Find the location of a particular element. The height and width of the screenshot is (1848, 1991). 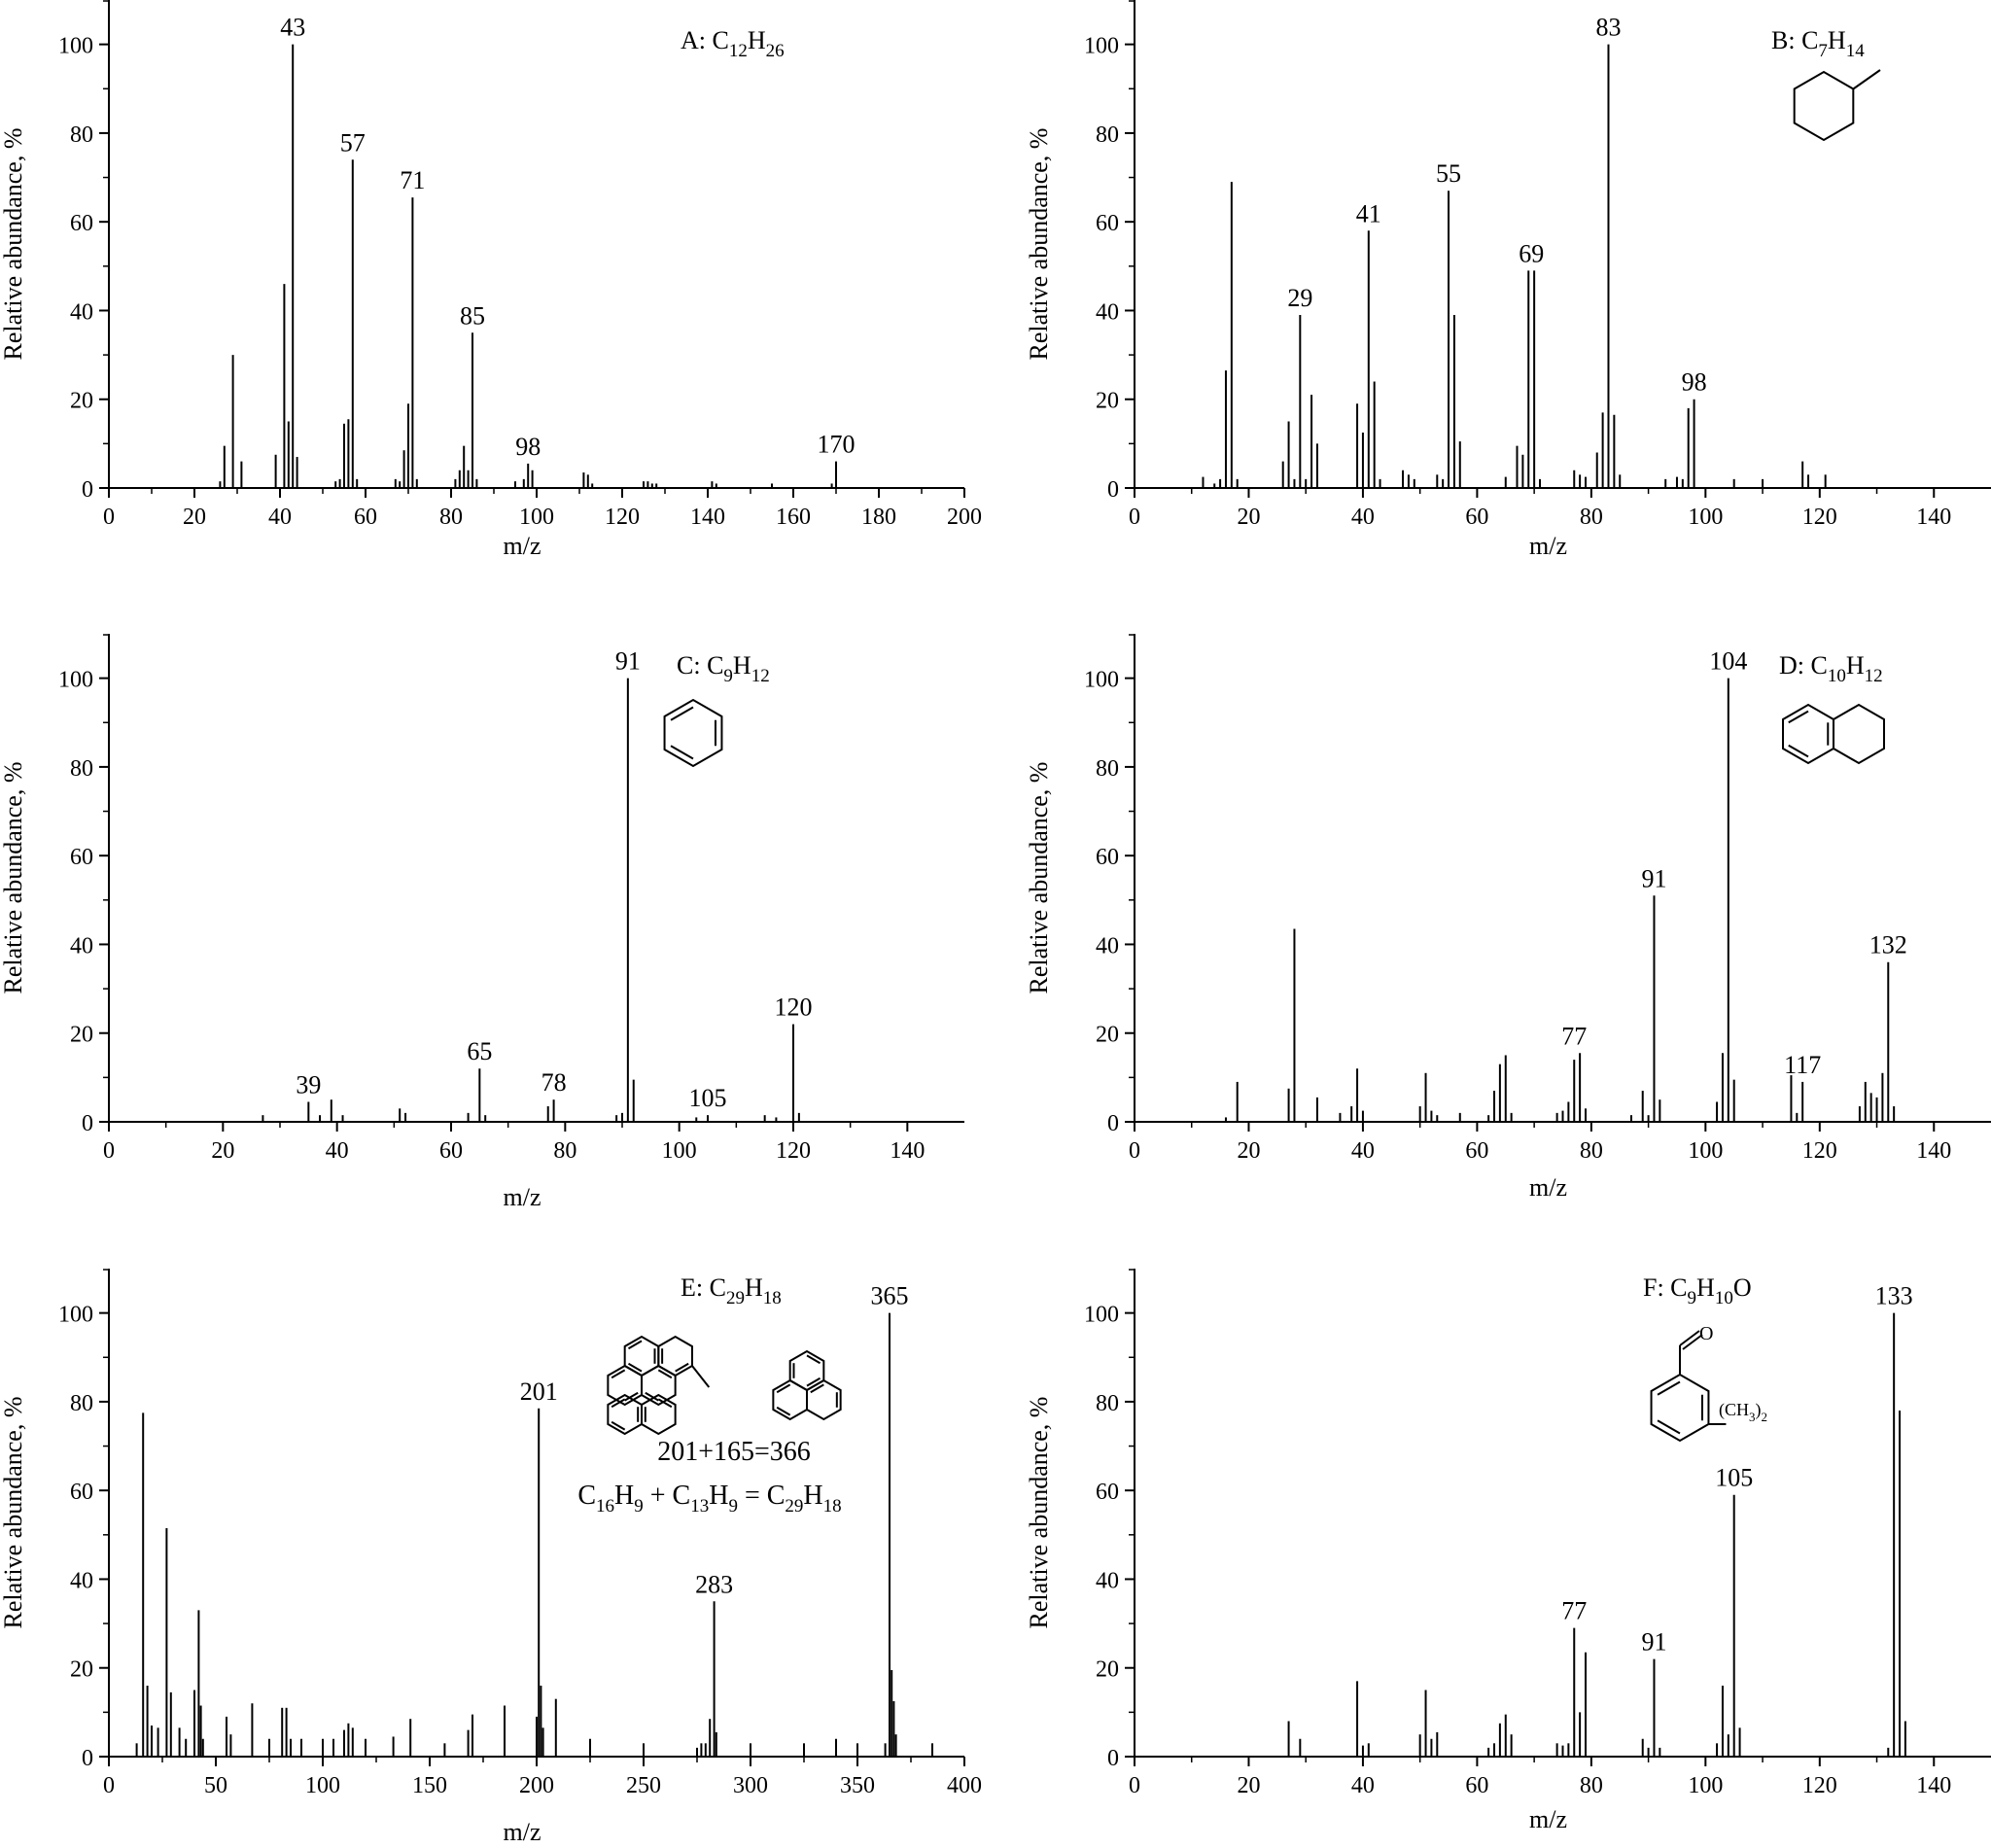

peak-label: 104 is located at coordinates (1728, 661).